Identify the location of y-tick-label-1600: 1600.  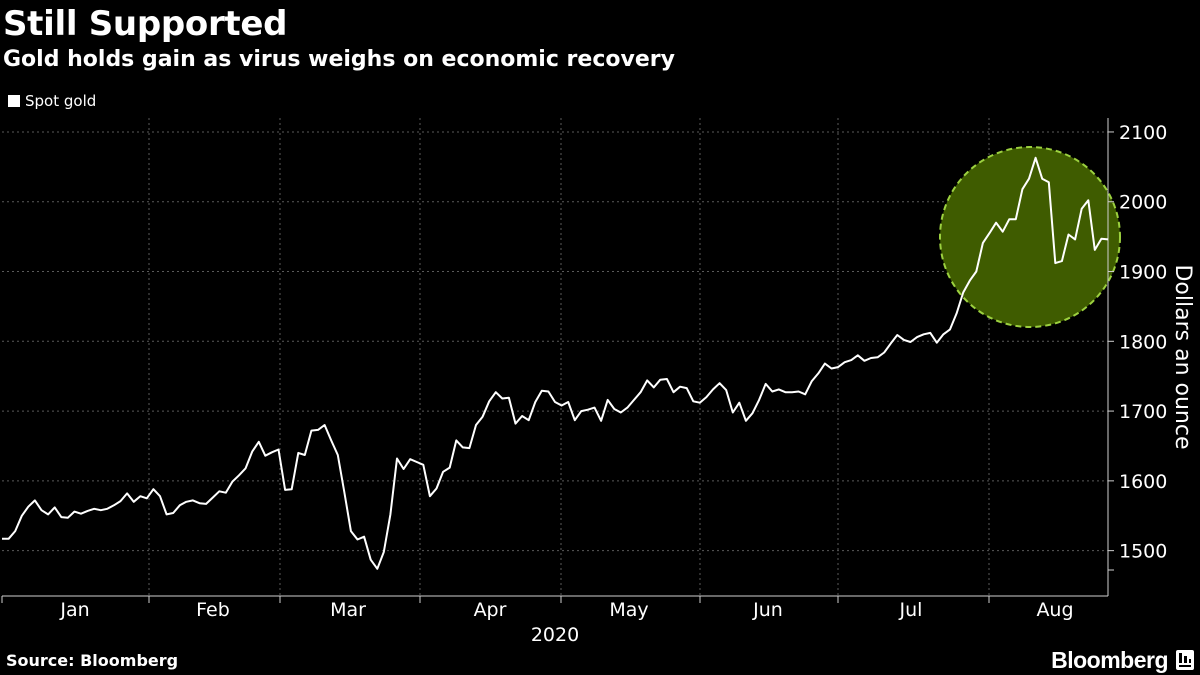
(1143, 482).